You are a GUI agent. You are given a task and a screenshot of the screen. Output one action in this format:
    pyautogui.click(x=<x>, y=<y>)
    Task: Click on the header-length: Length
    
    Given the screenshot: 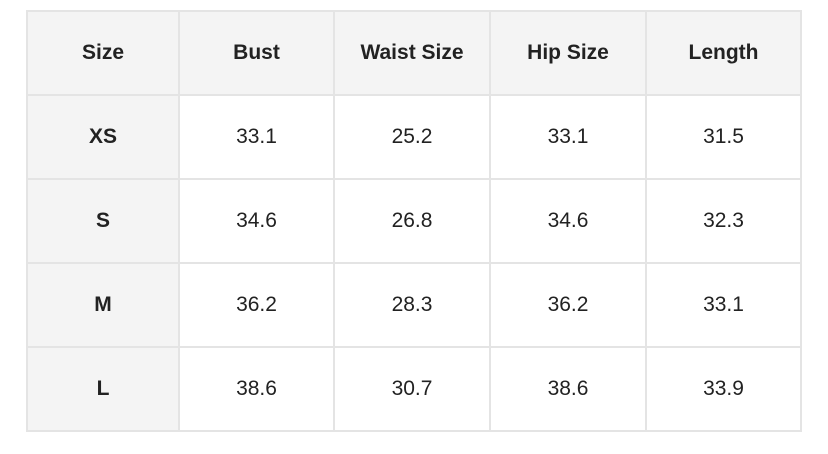 What is the action you would take?
    pyautogui.click(x=723, y=53)
    